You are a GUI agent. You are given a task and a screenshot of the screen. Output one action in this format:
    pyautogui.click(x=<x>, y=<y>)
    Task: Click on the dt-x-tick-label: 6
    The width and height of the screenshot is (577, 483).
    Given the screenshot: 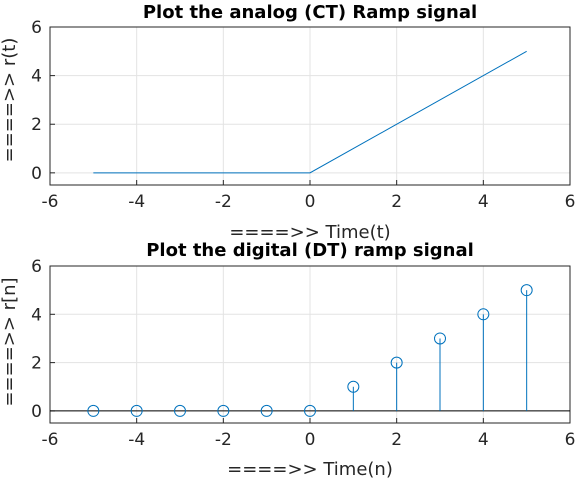 What is the action you would take?
    pyautogui.click(x=570, y=440)
    